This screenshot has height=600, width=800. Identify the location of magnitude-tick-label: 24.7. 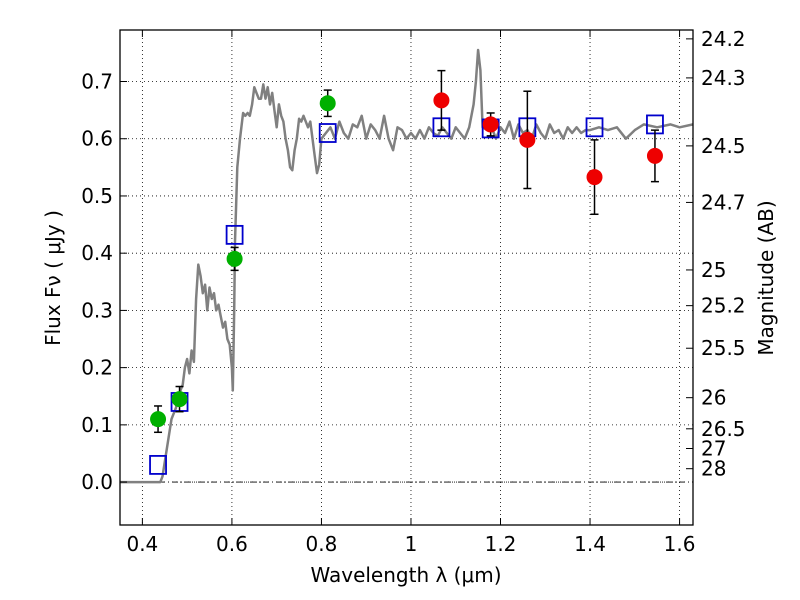
(723, 202).